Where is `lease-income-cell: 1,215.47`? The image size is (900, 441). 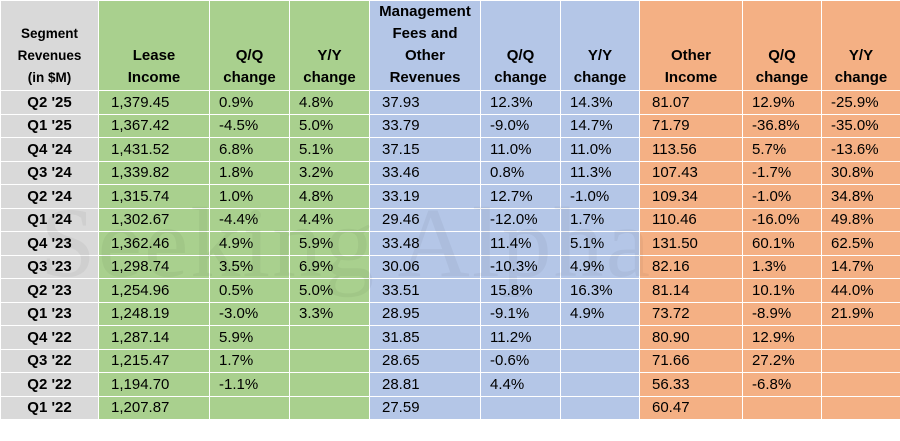 lease-income-cell: 1,215.47 is located at coordinates (154, 360).